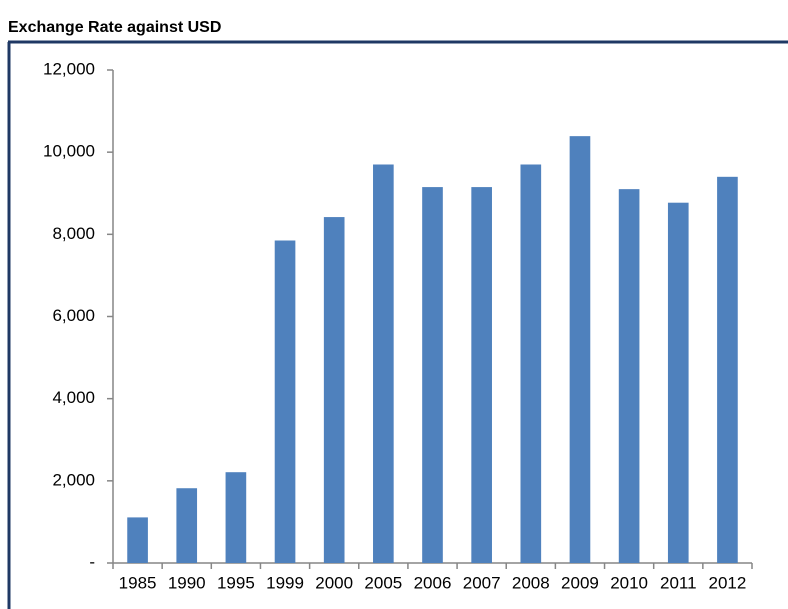 The image size is (788, 609). What do you see at coordinates (334, 582) in the screenshot?
I see `x-tick-label: 2000` at bounding box center [334, 582].